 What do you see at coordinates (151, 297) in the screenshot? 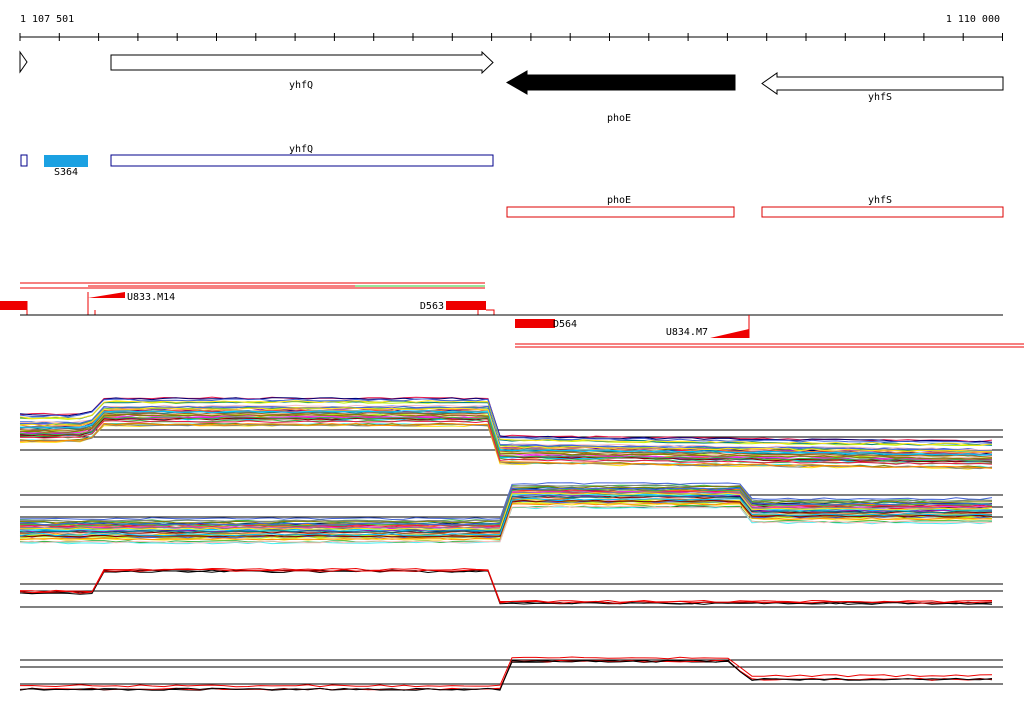
I see `segment-label: U833.M14` at bounding box center [151, 297].